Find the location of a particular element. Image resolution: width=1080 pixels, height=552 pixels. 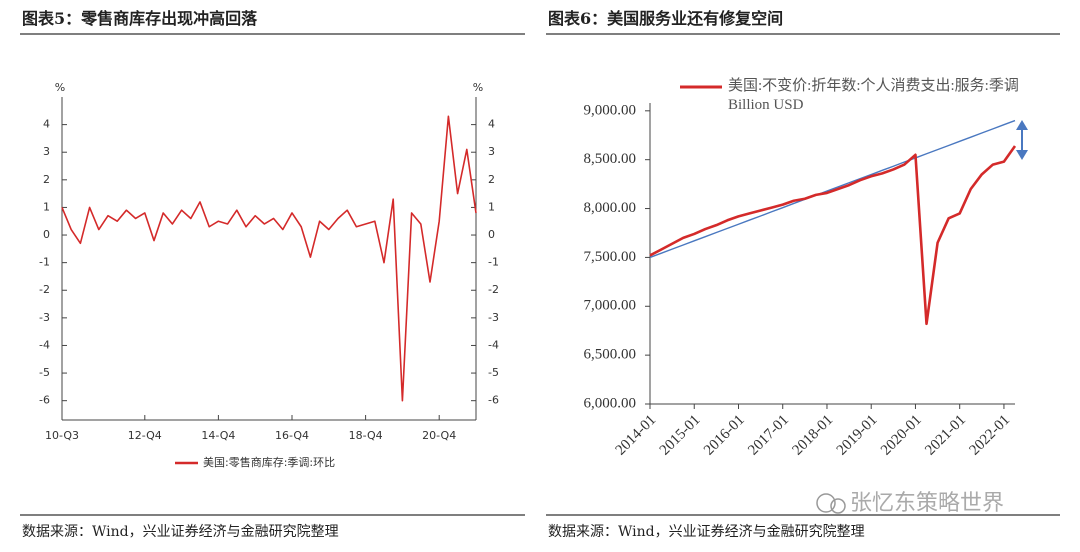

x-tick-label: 12-Q4 is located at coordinates (145, 435).